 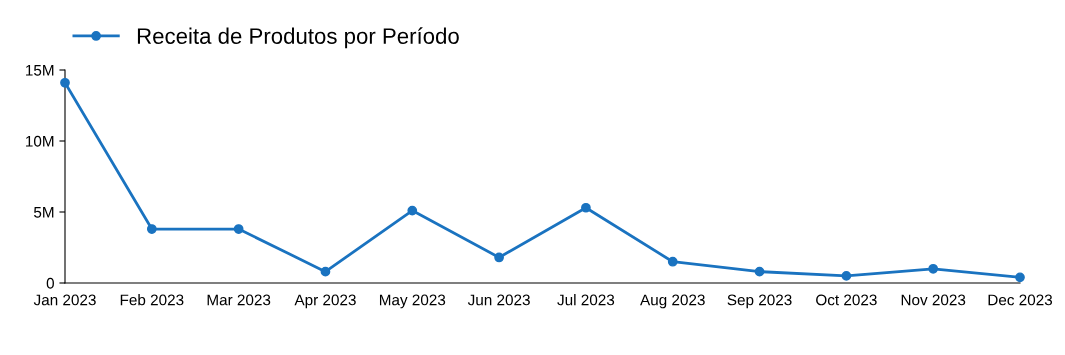 What do you see at coordinates (759, 301) in the screenshot?
I see `x-tick-label: Sep 2023` at bounding box center [759, 301].